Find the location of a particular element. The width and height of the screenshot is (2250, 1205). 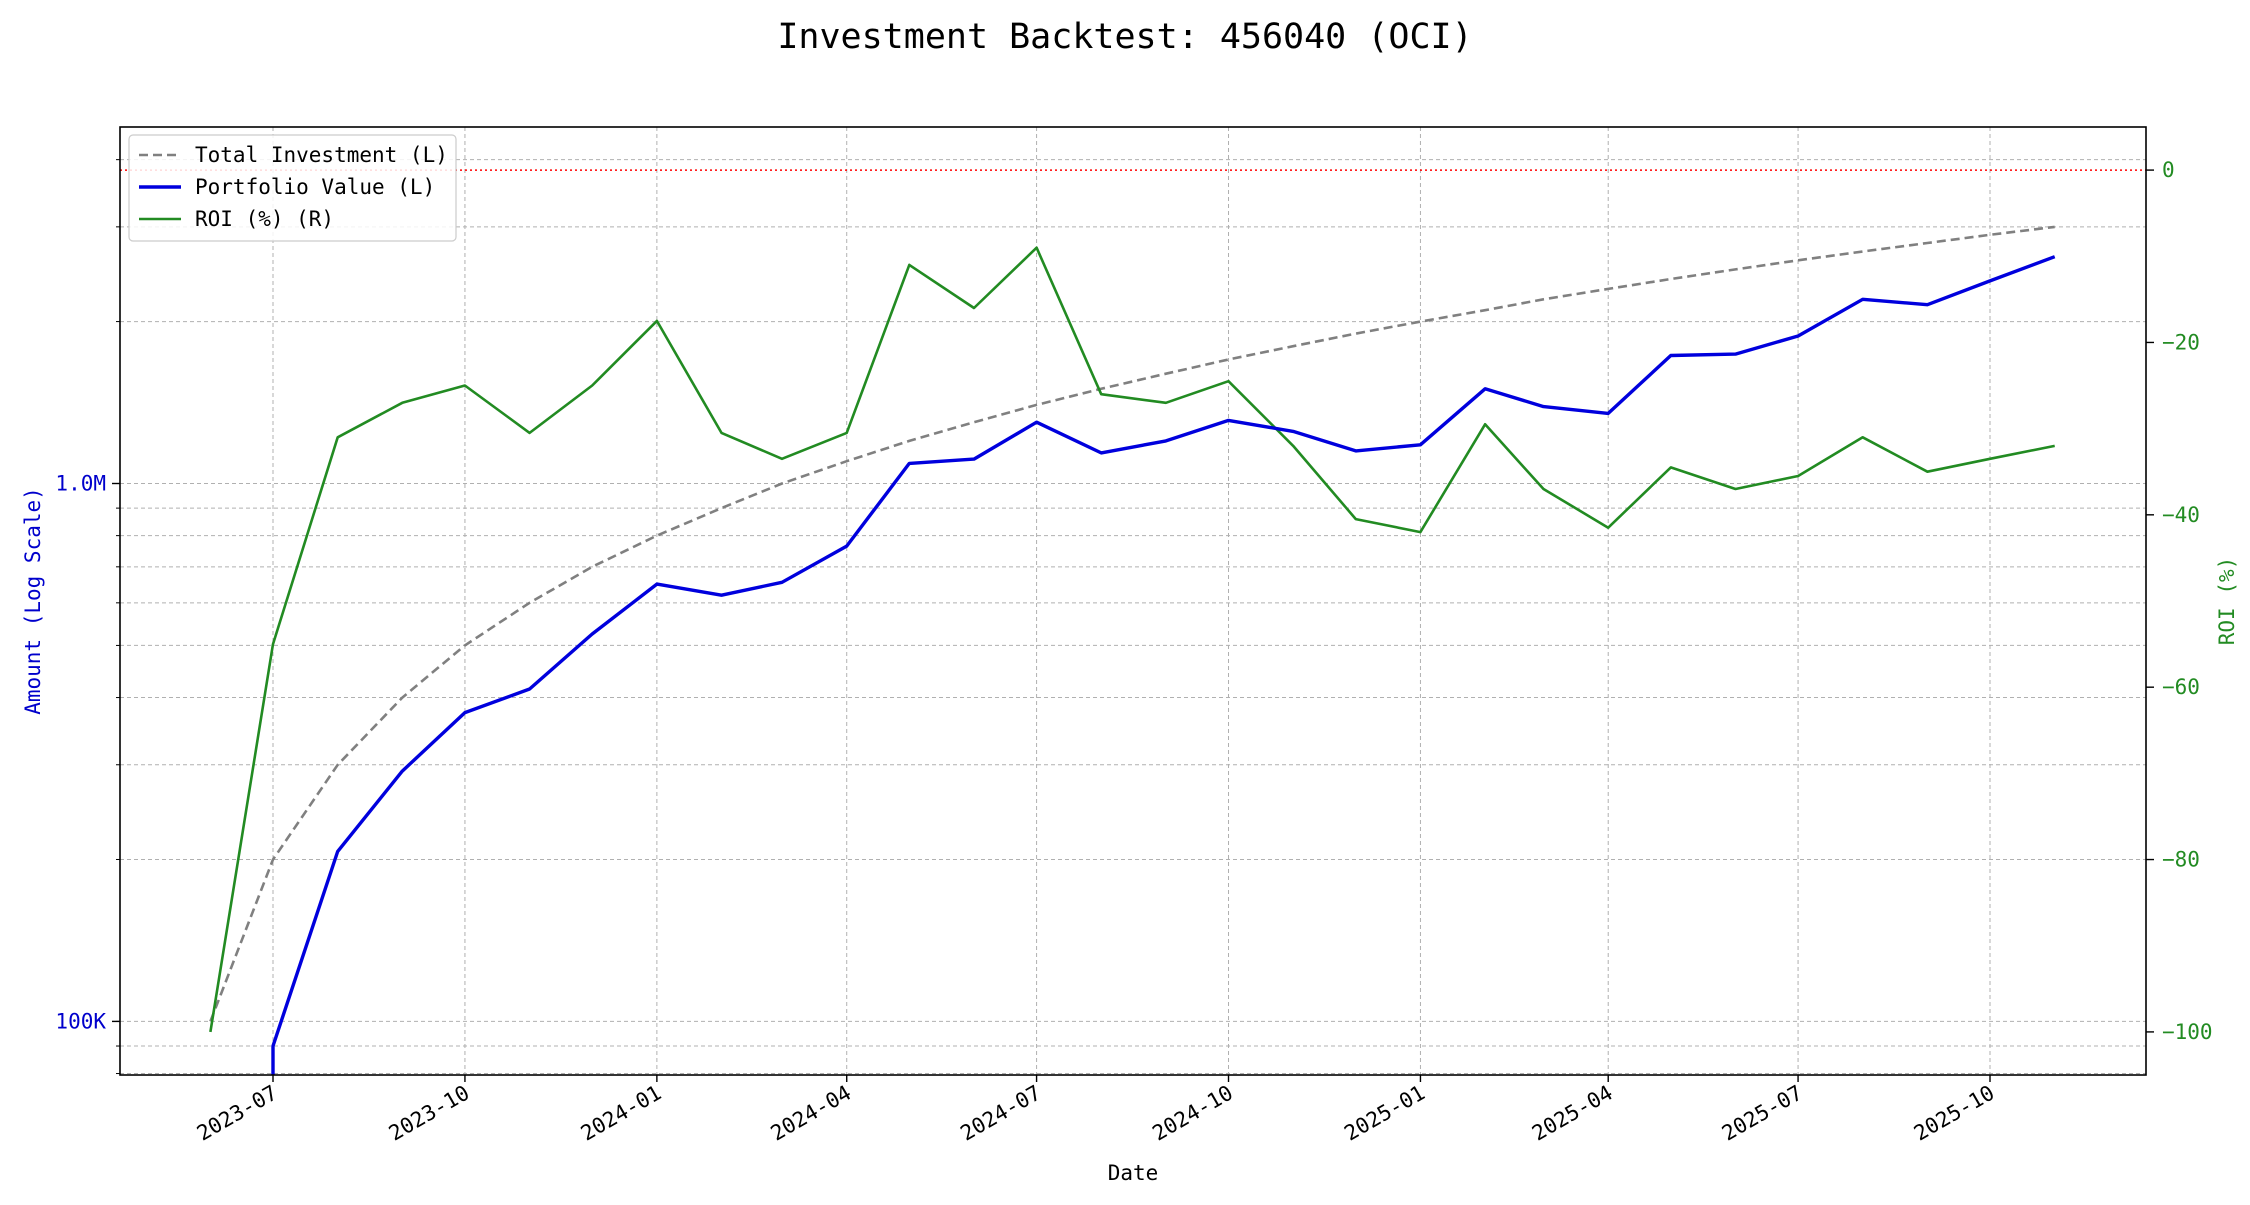

left-y-axis: 100K 1.0M is located at coordinates (87, 617).